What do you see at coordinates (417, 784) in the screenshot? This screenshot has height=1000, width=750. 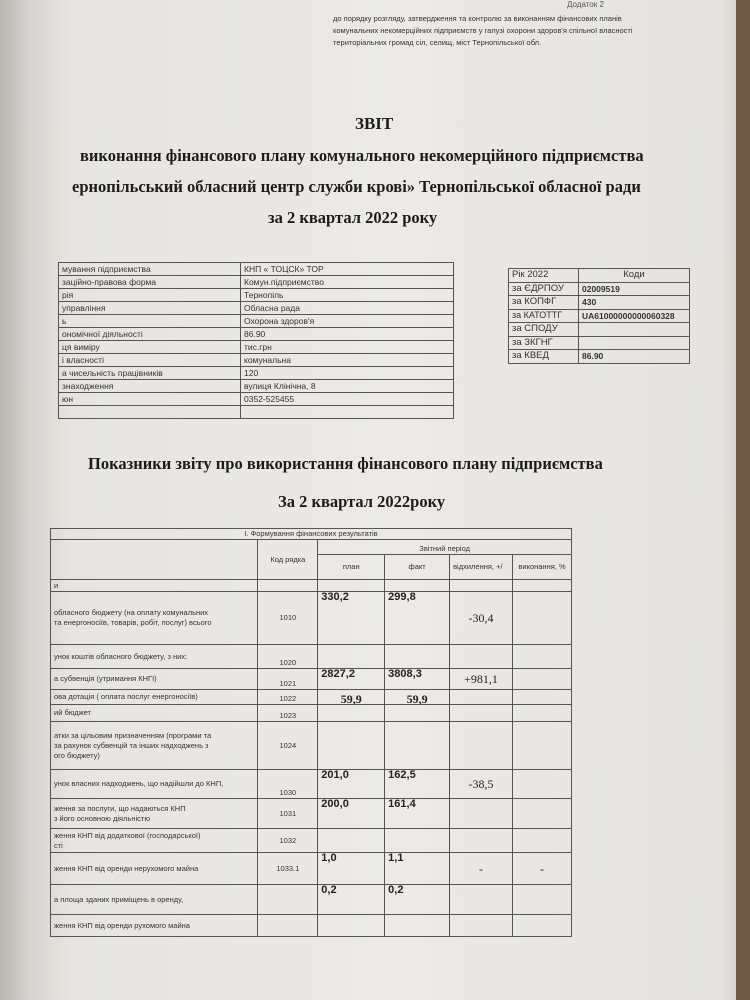 I see `row-fact: 162,5` at bounding box center [417, 784].